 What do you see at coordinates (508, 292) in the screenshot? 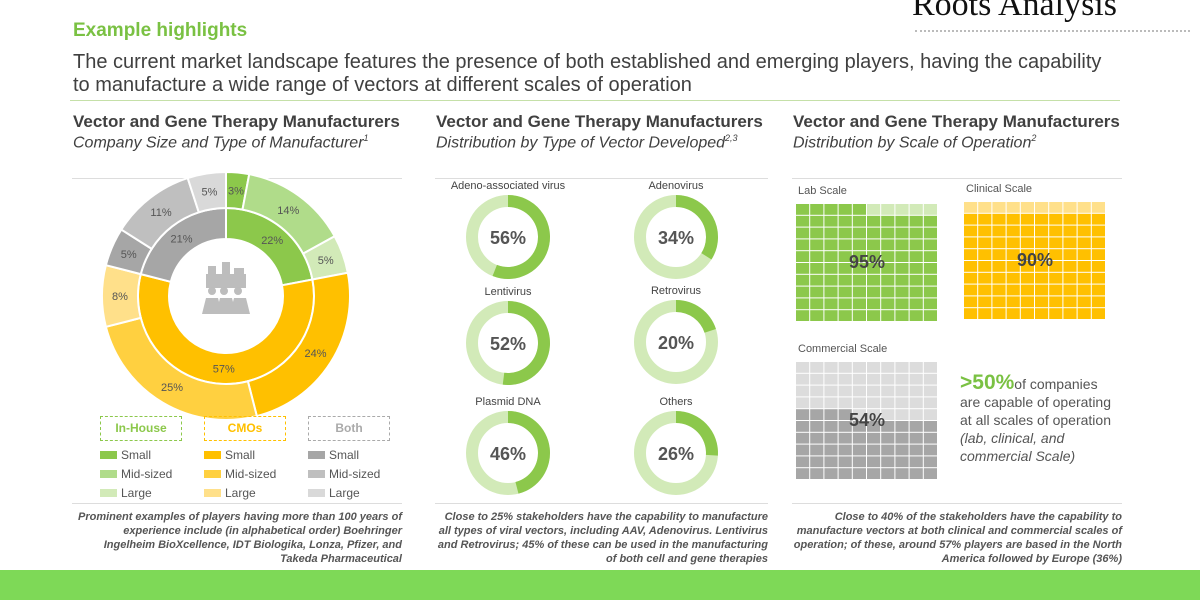
I see `vector-name: Lentivirus` at bounding box center [508, 292].